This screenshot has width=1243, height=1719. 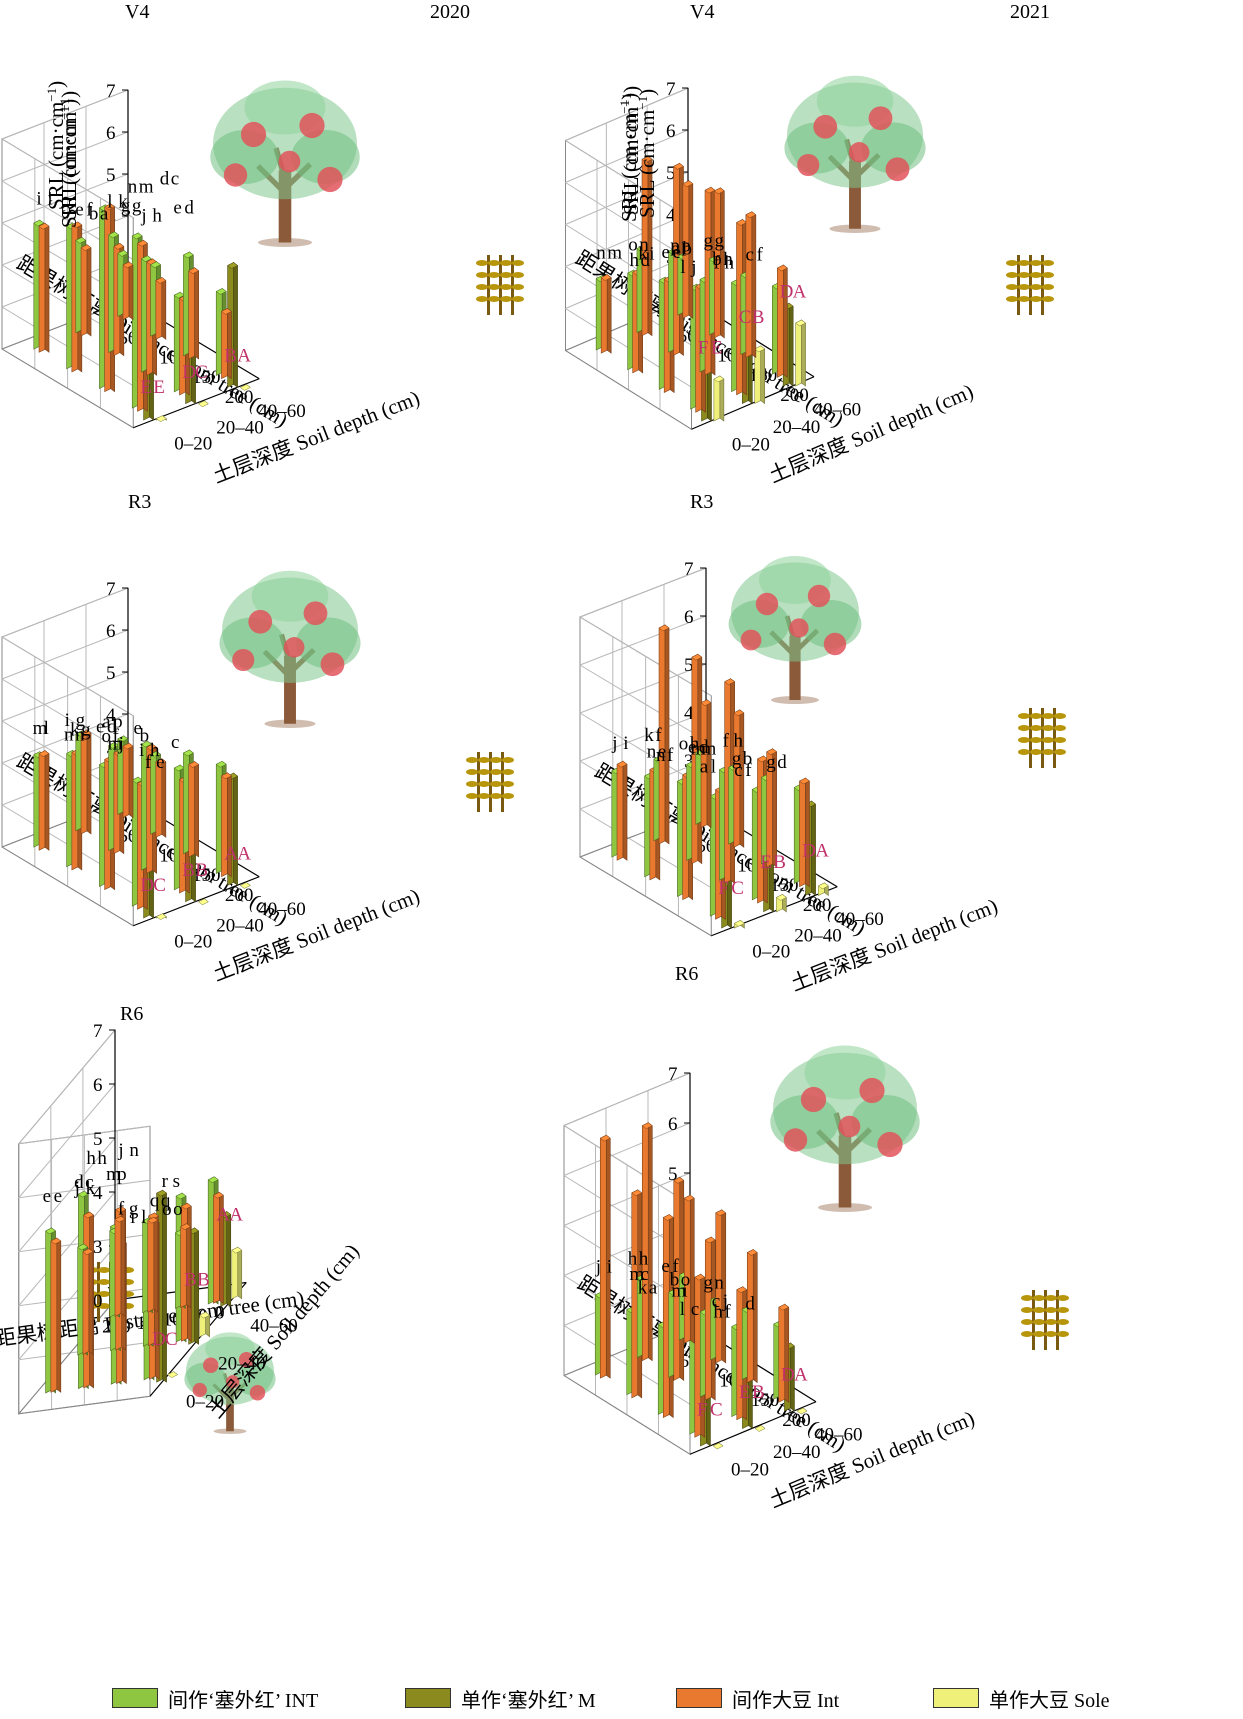 What do you see at coordinates (106, 721) in the screenshot?
I see `letter-label: a` at bounding box center [106, 721].